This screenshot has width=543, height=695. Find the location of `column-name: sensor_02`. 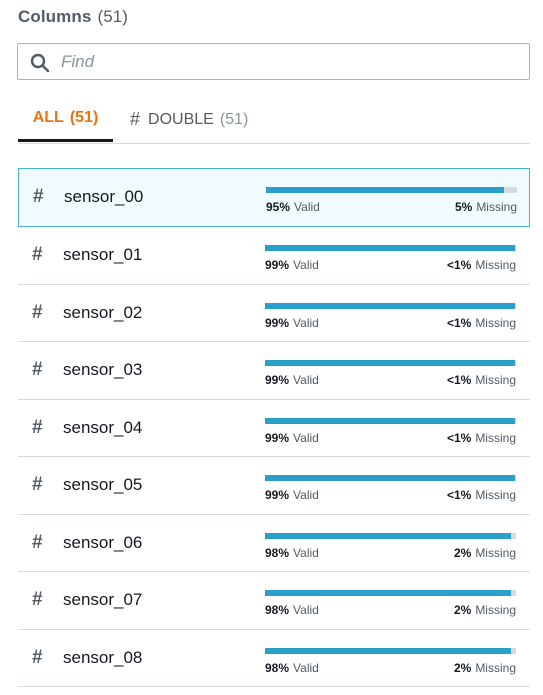

column-name: sensor_02 is located at coordinates (103, 312).